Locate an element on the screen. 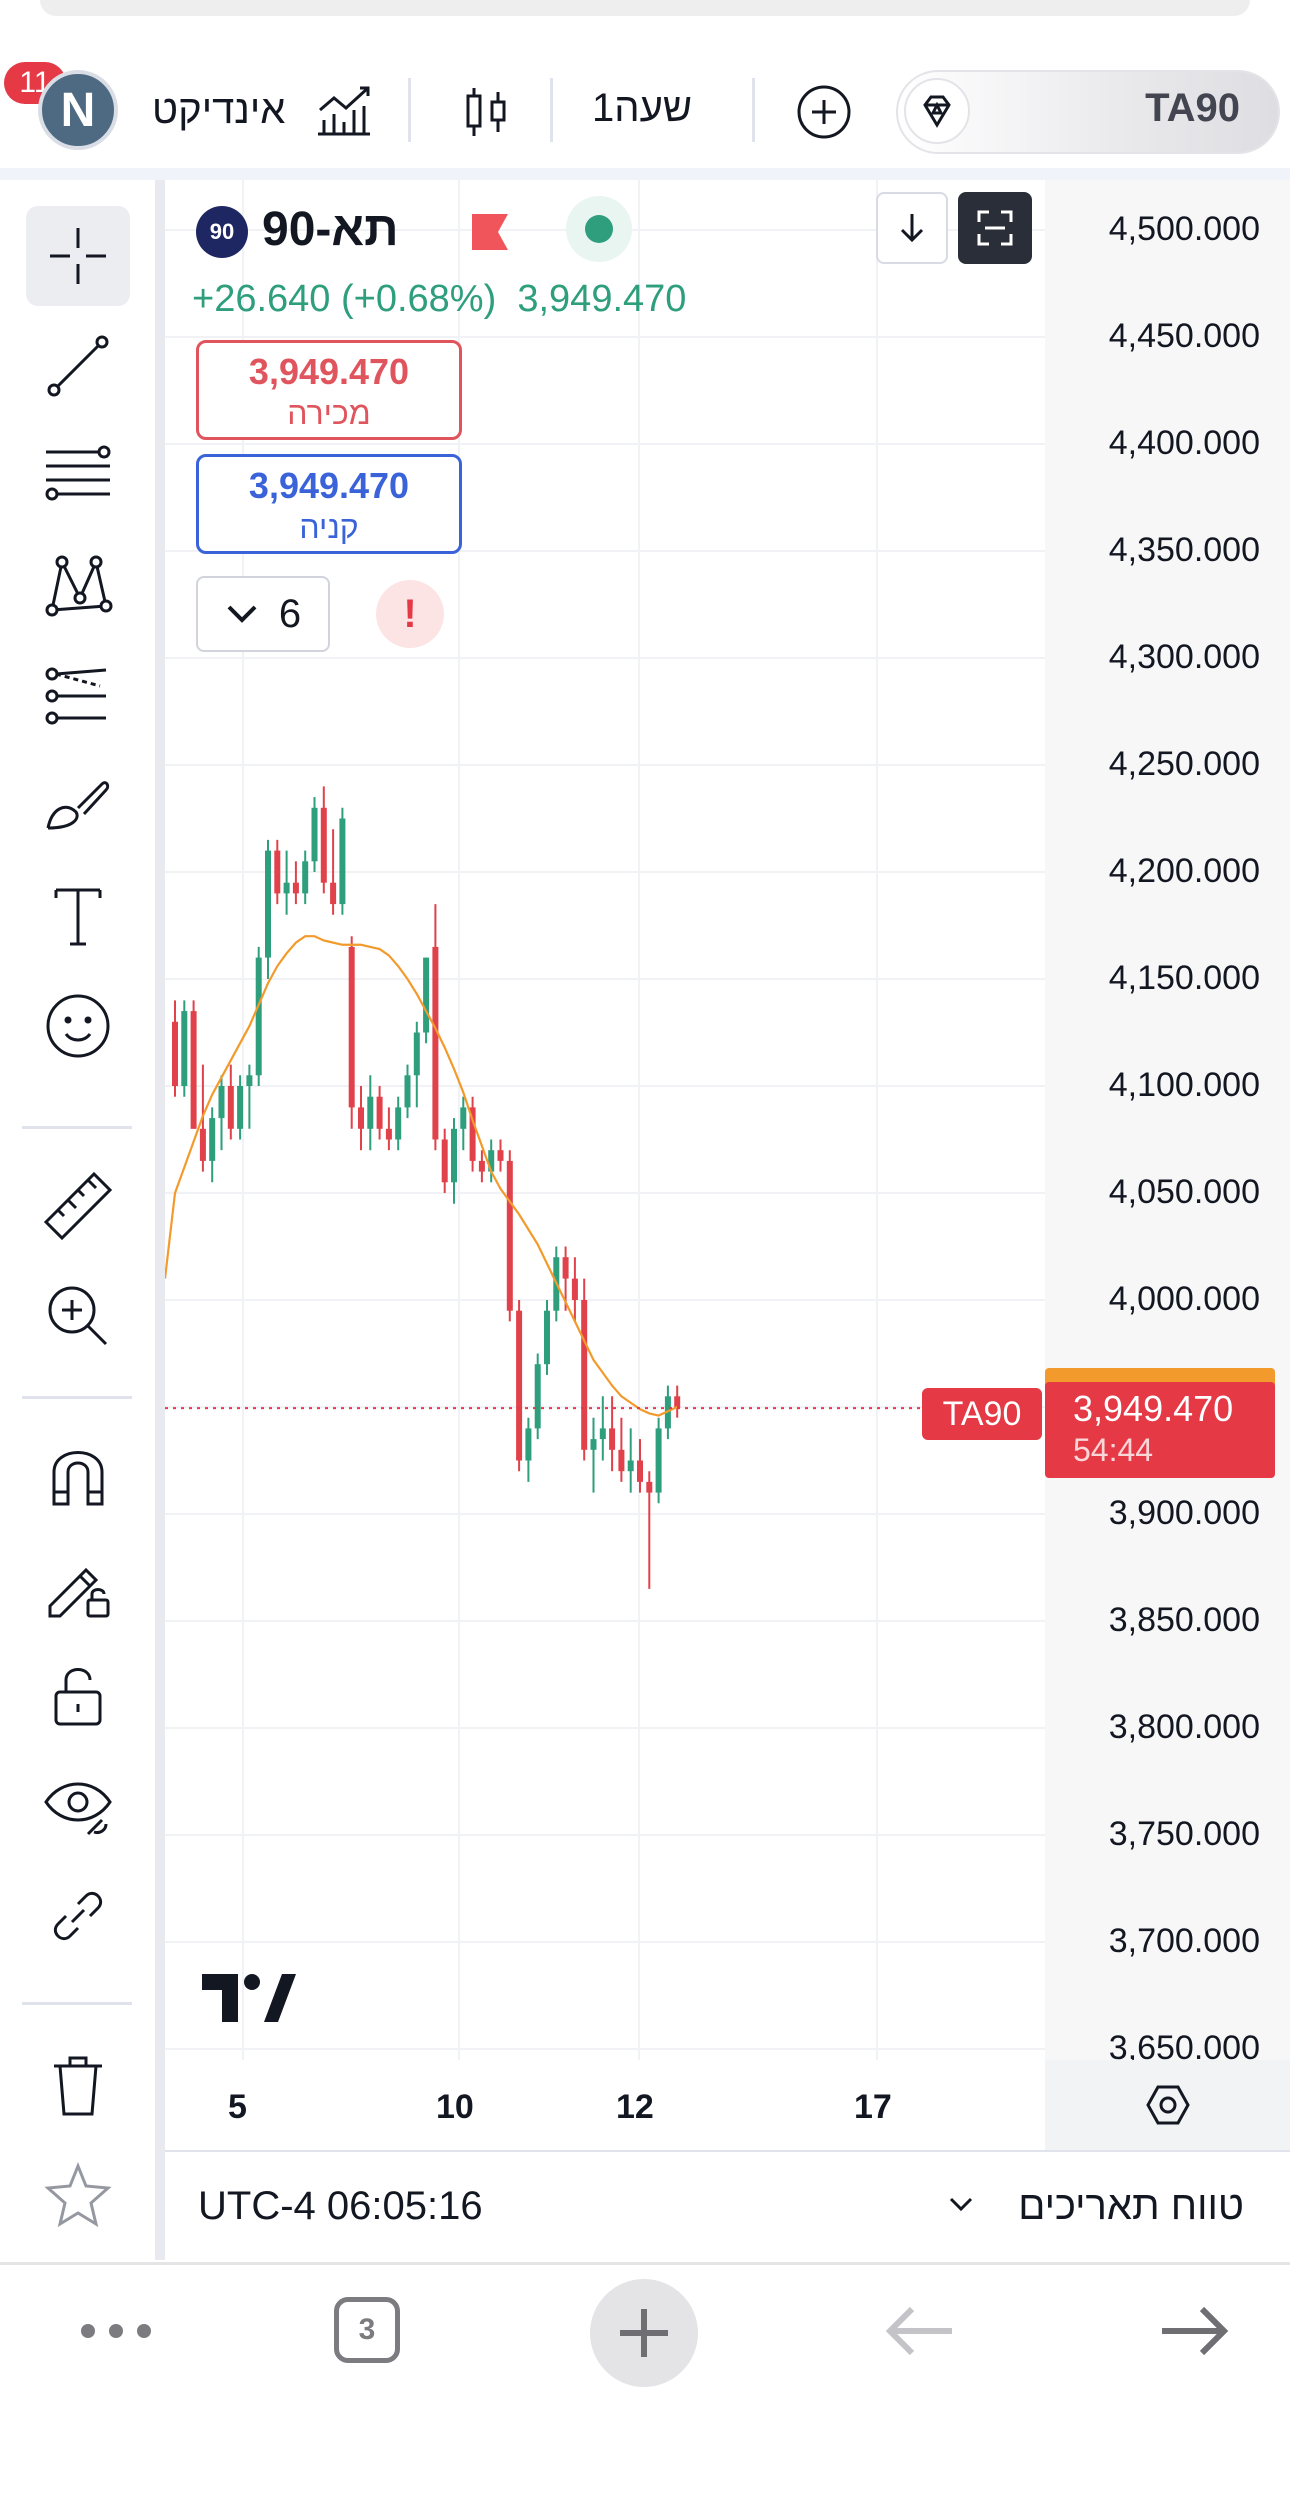 The width and height of the screenshot is (1290, 2501). more-icon is located at coordinates (116, 2333).